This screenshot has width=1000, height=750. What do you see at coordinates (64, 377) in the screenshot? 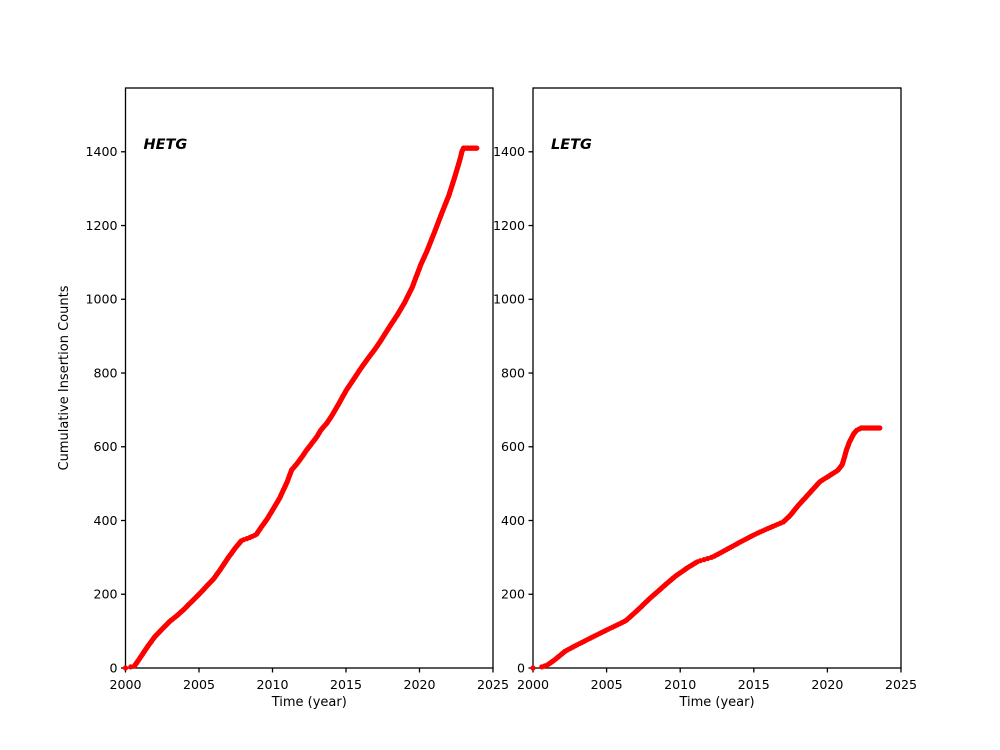
I see `y-axis-title: Cumulative Insertion Counts` at bounding box center [64, 377].